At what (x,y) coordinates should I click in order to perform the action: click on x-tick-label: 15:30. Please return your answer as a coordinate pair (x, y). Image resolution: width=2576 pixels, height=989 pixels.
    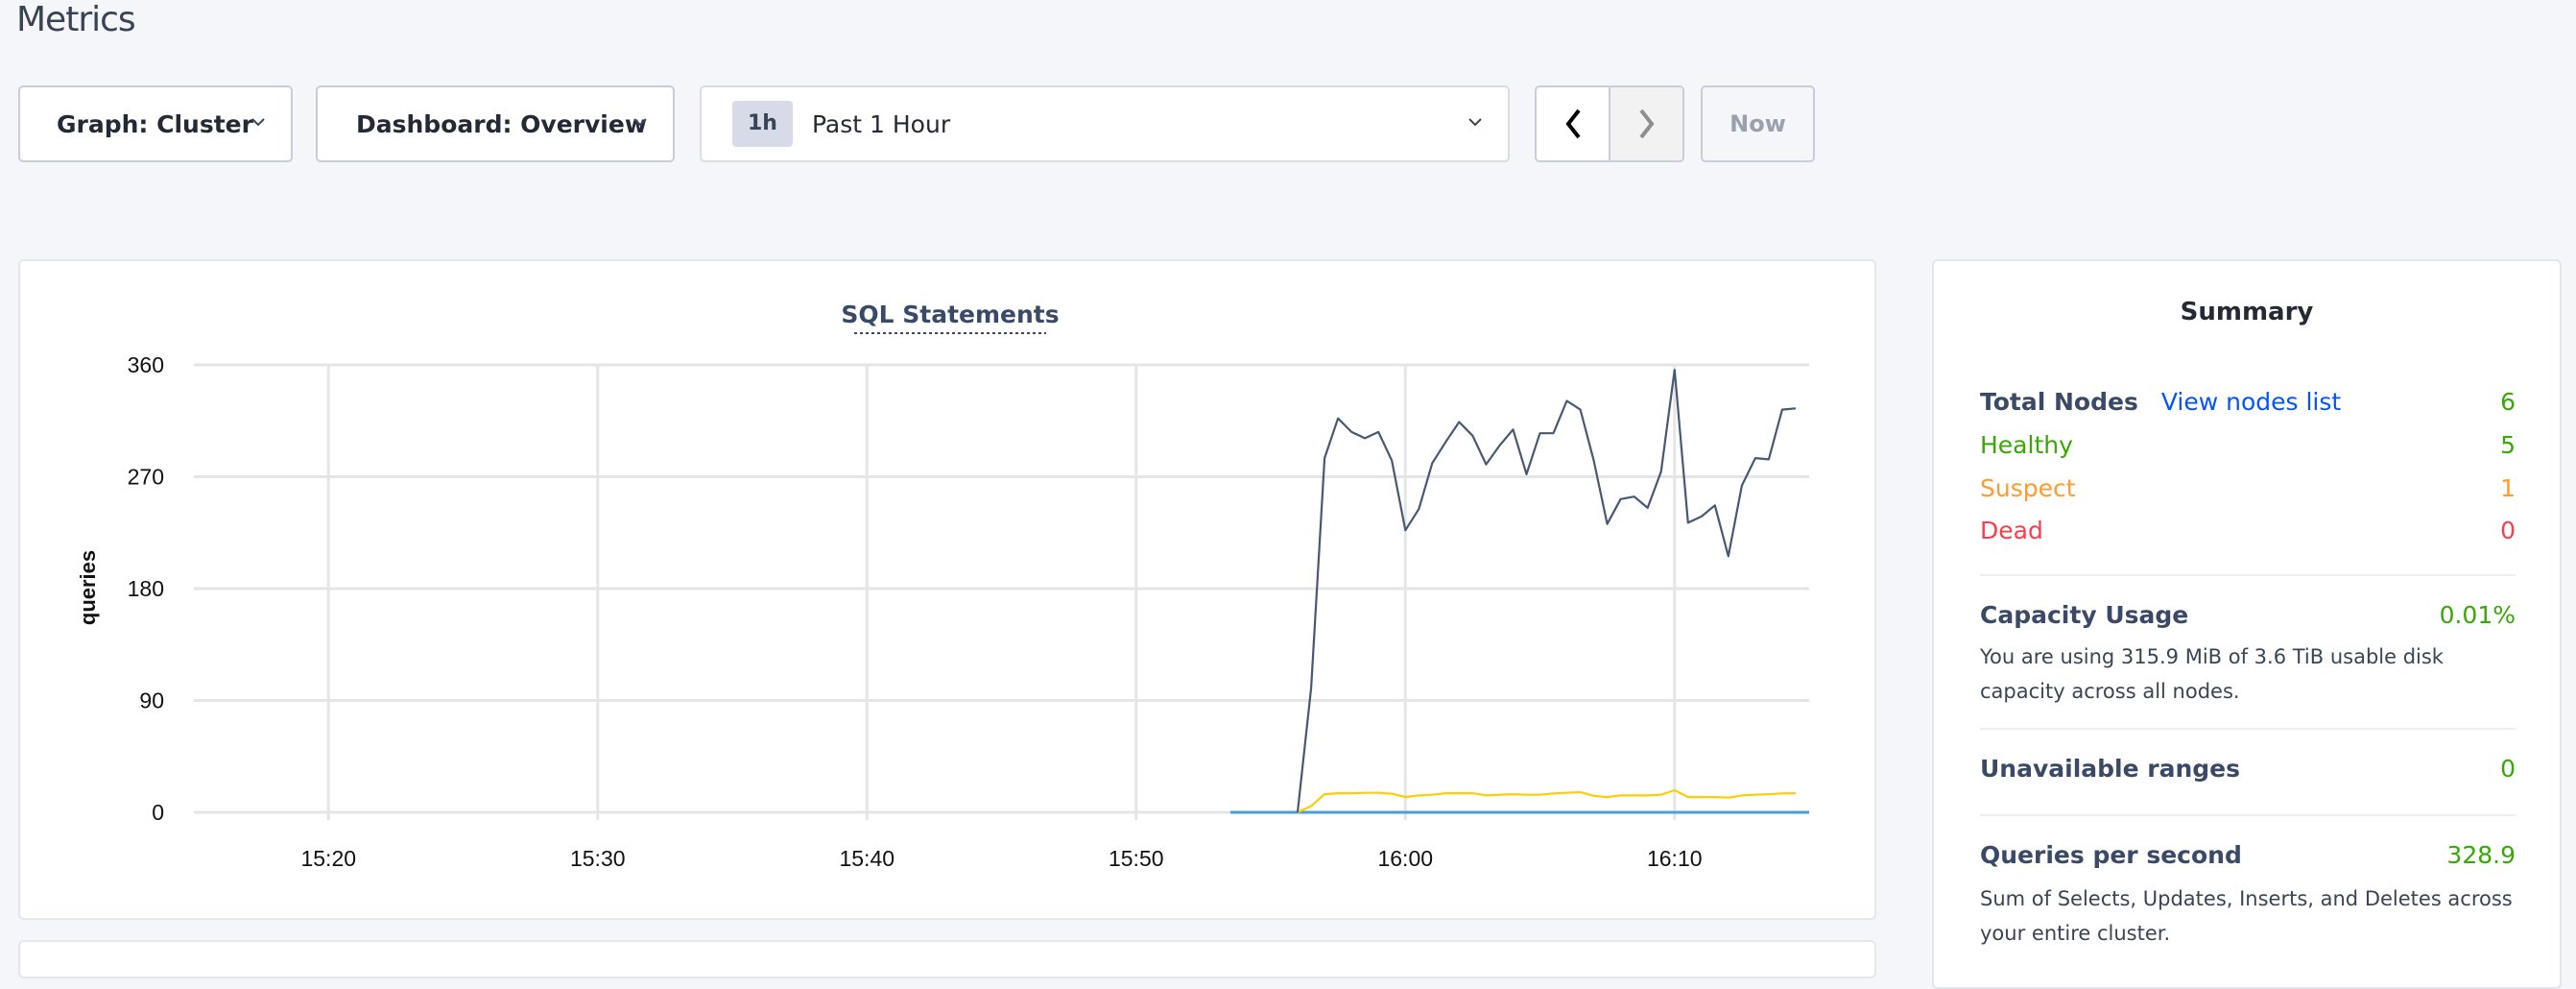
    Looking at the image, I should click on (598, 858).